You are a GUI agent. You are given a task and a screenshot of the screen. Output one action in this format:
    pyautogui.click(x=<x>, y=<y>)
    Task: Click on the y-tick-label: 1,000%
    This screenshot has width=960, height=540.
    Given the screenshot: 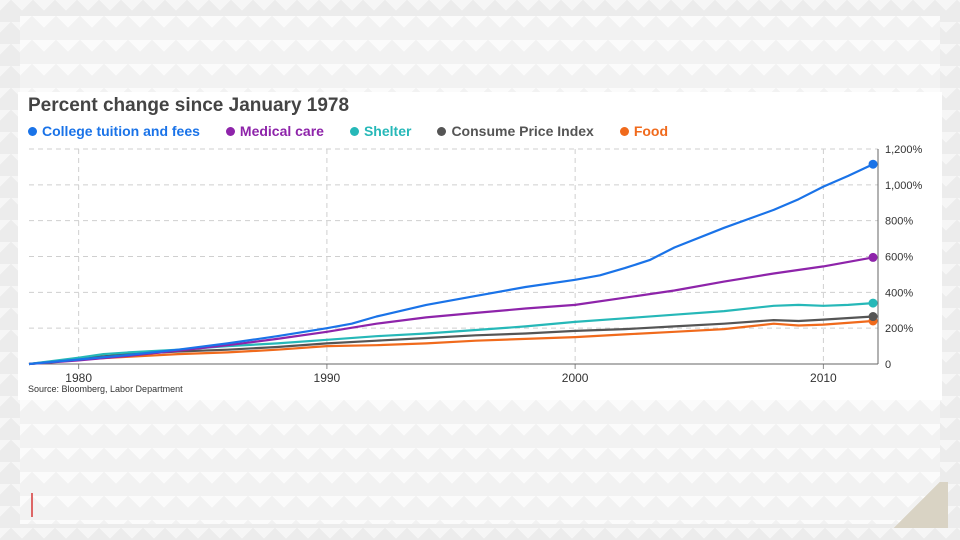 What is the action you would take?
    pyautogui.click(x=904, y=186)
    